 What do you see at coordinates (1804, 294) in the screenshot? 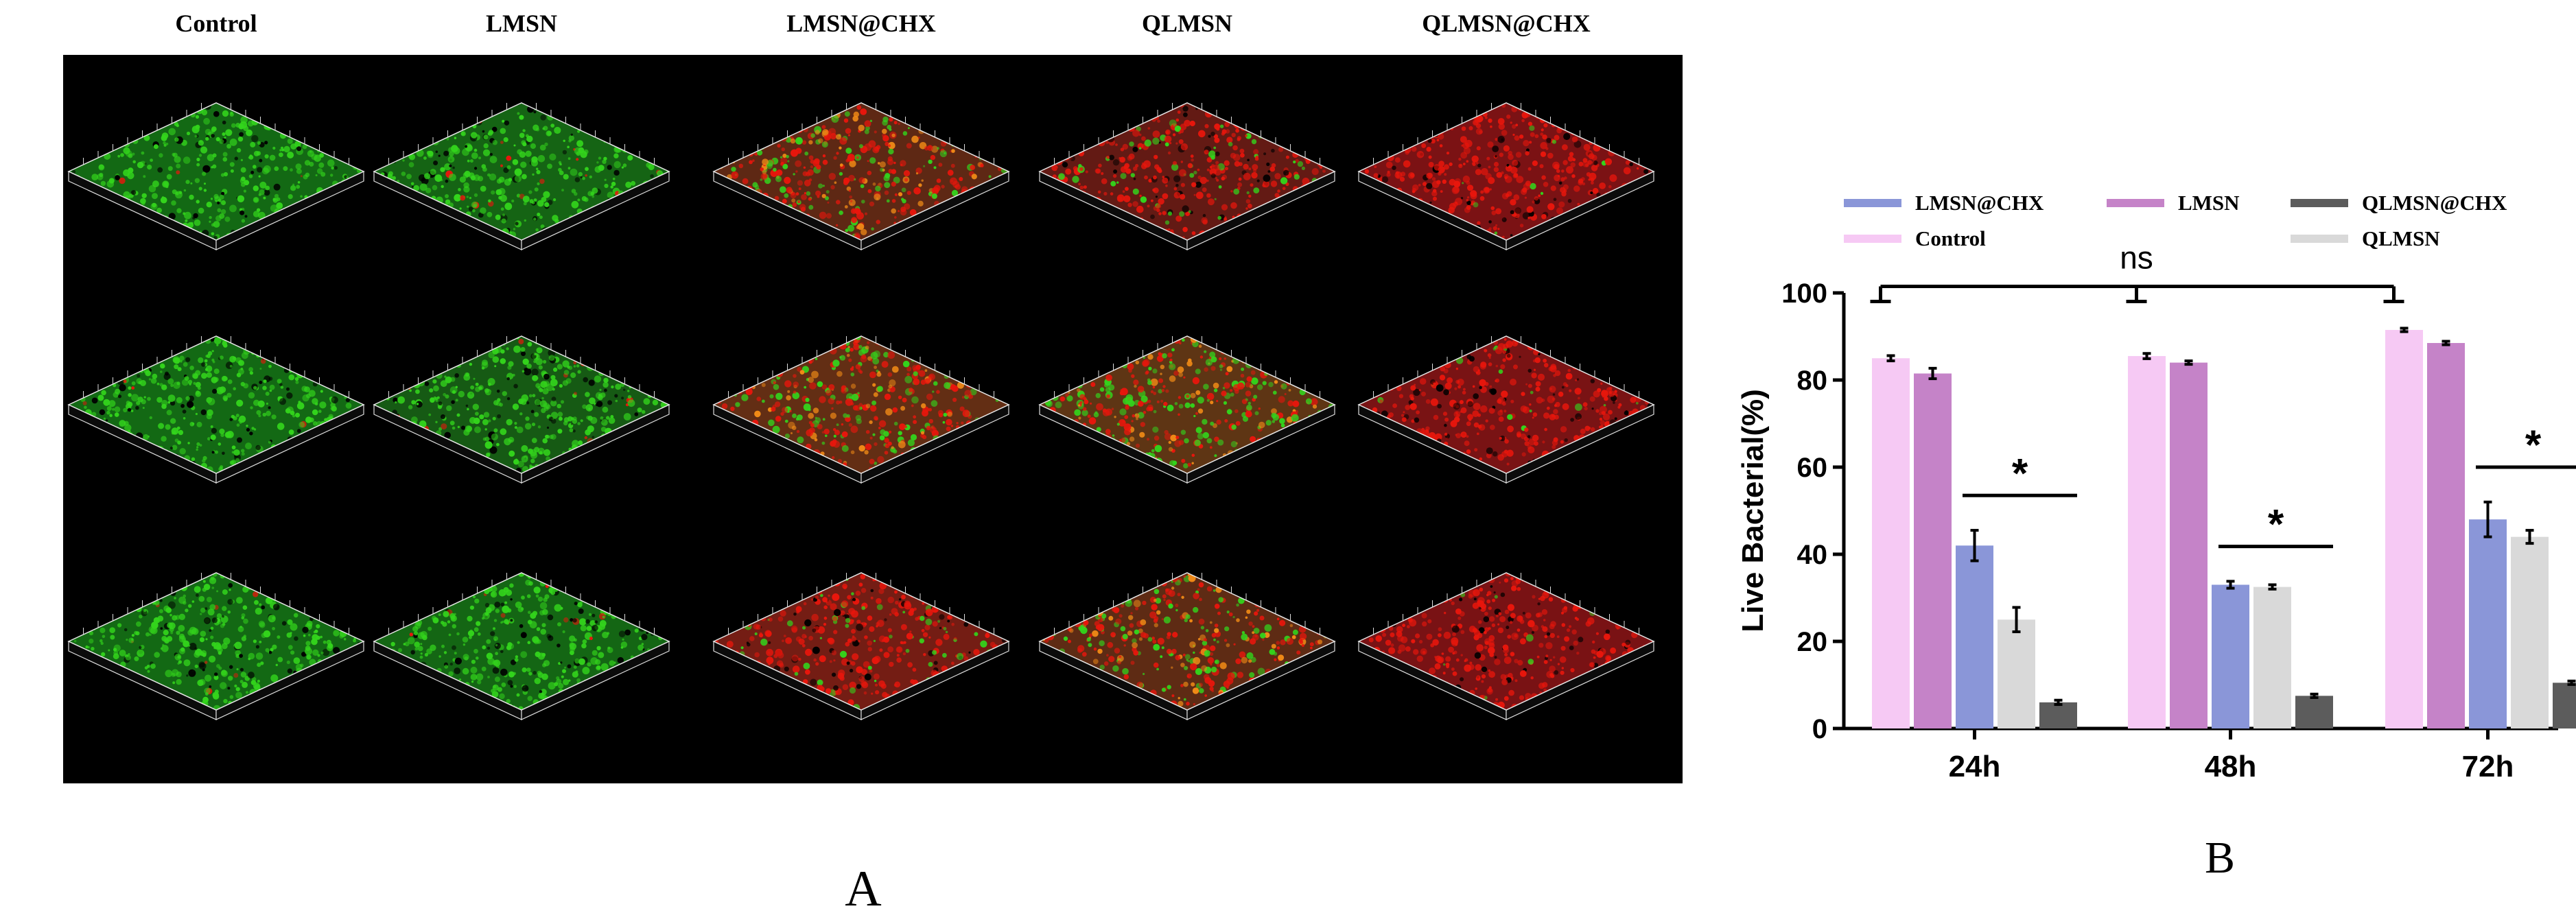
I see `y-tick-label: 100` at bounding box center [1804, 294].